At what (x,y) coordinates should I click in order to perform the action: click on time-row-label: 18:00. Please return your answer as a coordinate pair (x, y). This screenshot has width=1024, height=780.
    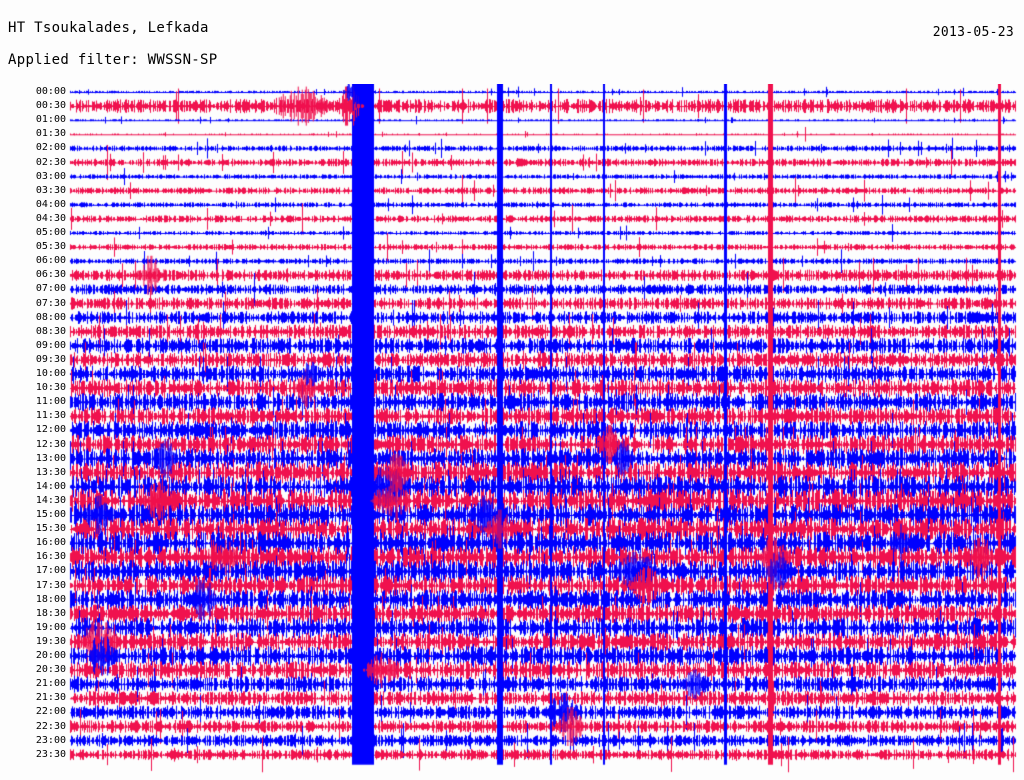
    Looking at the image, I should click on (50, 599).